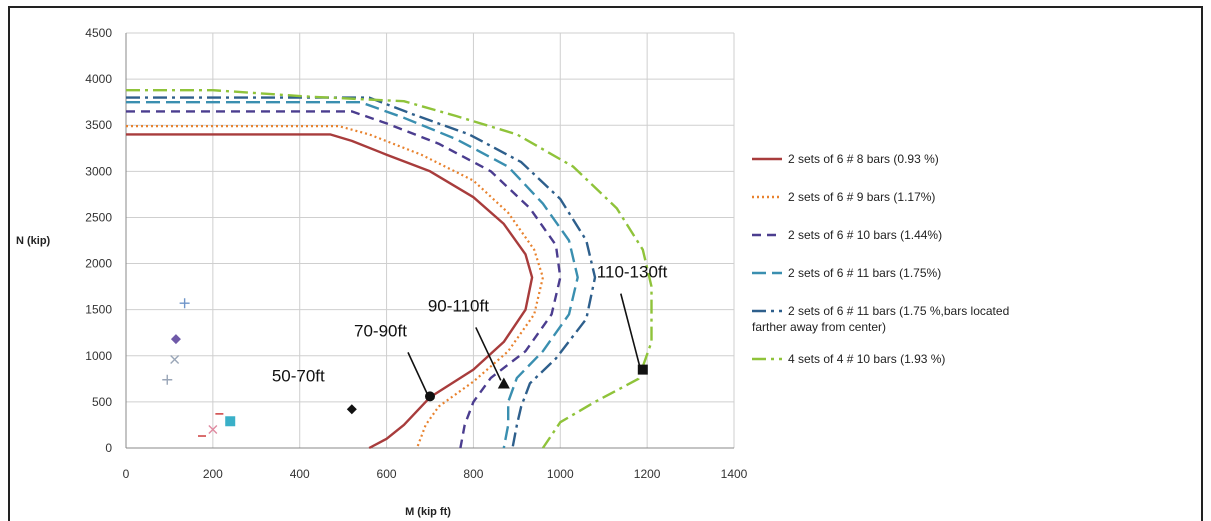 This screenshot has width=1211, height=521. What do you see at coordinates (632, 272) in the screenshot?
I see `annotation-label-110-130ft: 110-130ft` at bounding box center [632, 272].